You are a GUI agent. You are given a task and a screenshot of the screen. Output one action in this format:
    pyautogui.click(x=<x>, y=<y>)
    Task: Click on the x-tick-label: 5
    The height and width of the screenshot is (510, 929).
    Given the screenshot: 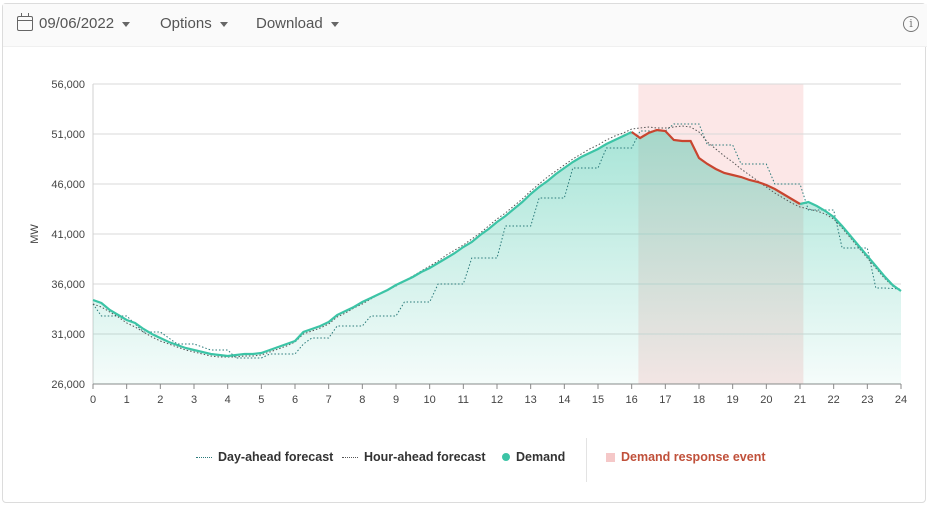 What is the action you would take?
    pyautogui.click(x=261, y=400)
    